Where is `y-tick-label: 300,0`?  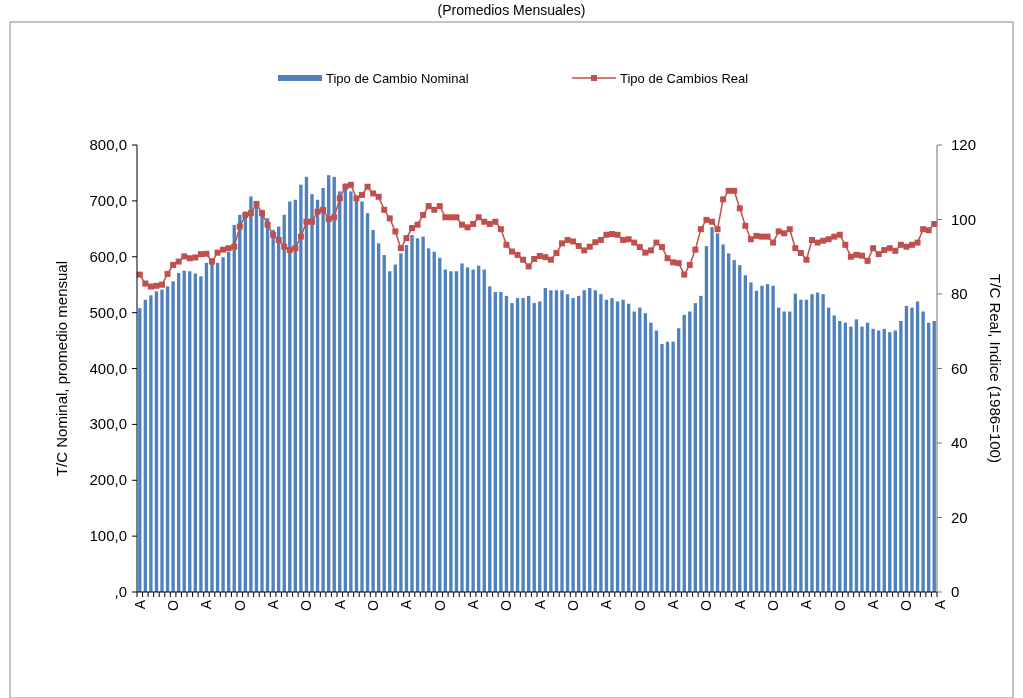
y-tick-label: 300,0 is located at coordinates (108, 424).